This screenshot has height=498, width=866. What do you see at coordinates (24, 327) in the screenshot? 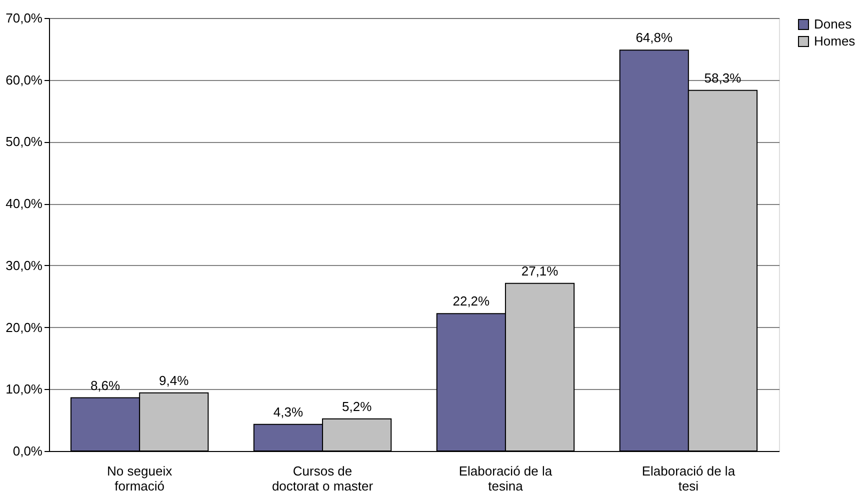
I see `y-tick-label: 20,0%` at bounding box center [24, 327].